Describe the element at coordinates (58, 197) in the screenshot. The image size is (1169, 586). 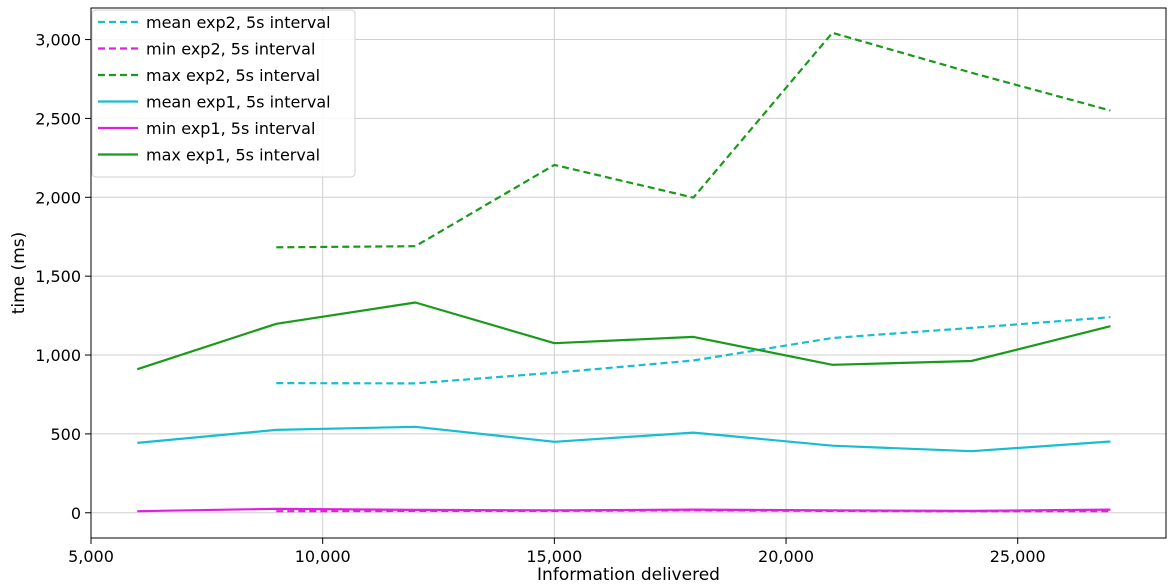
I see `y-tick-label: 2,000` at that location.